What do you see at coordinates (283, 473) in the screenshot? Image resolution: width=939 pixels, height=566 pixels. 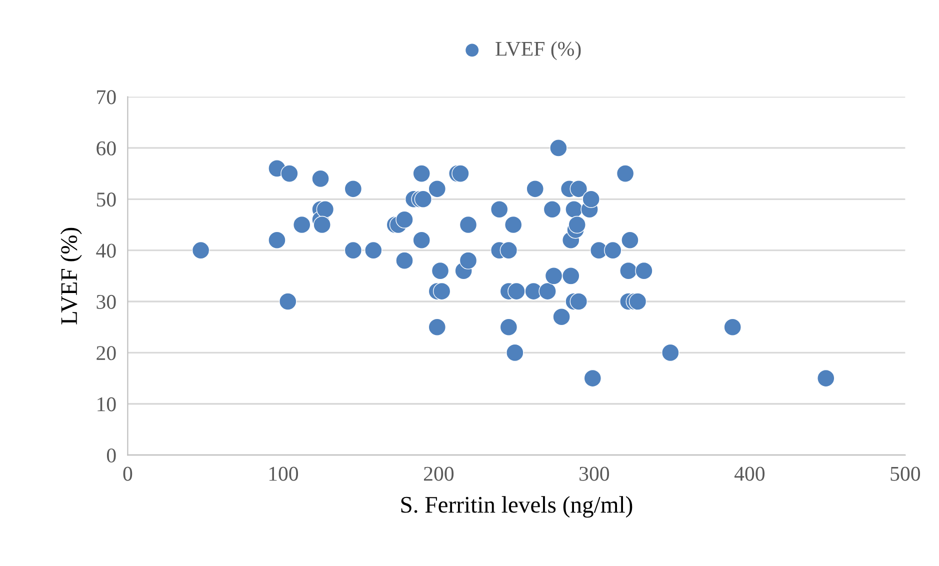 I see `x-tick-label: 100` at bounding box center [283, 473].